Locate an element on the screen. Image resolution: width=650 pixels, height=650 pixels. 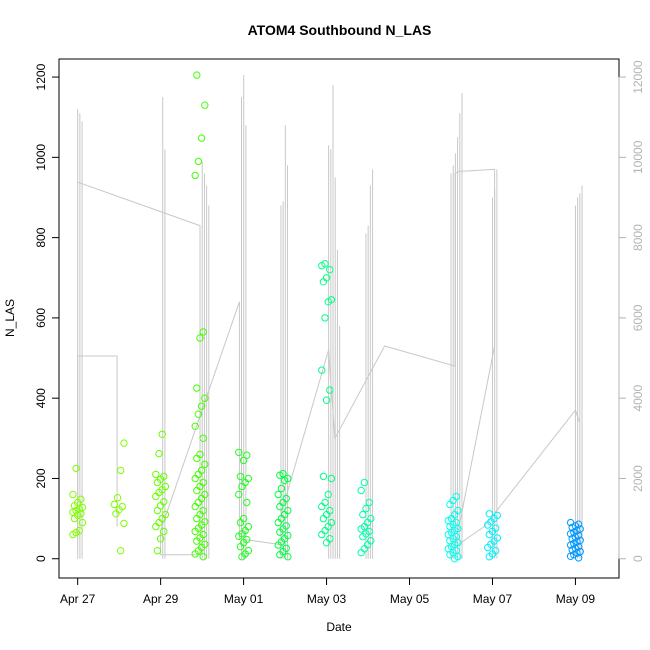
x-tick-label: Apr 29 is located at coordinates (161, 599).